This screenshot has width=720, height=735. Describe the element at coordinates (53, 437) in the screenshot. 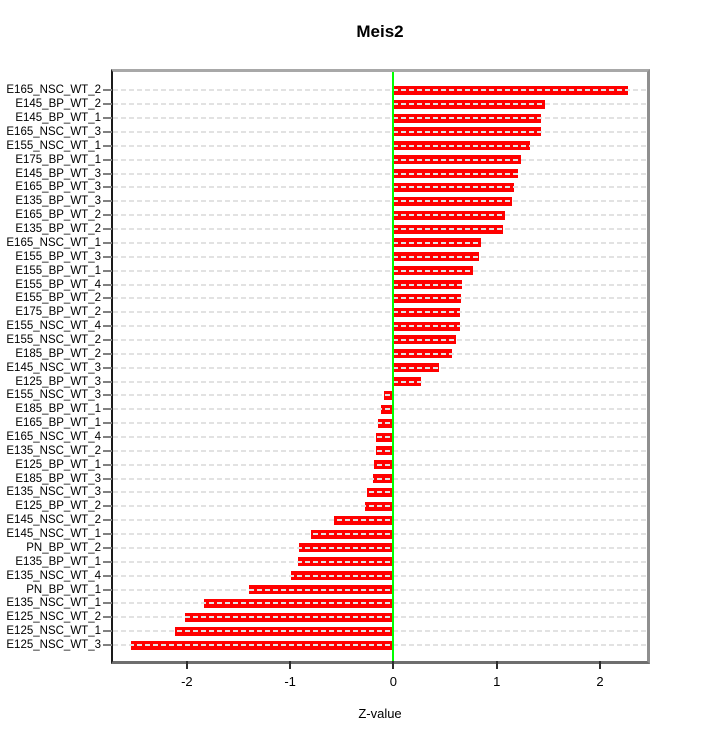

I see `y-axis-label: E165_NSC_WT_4` at that location.